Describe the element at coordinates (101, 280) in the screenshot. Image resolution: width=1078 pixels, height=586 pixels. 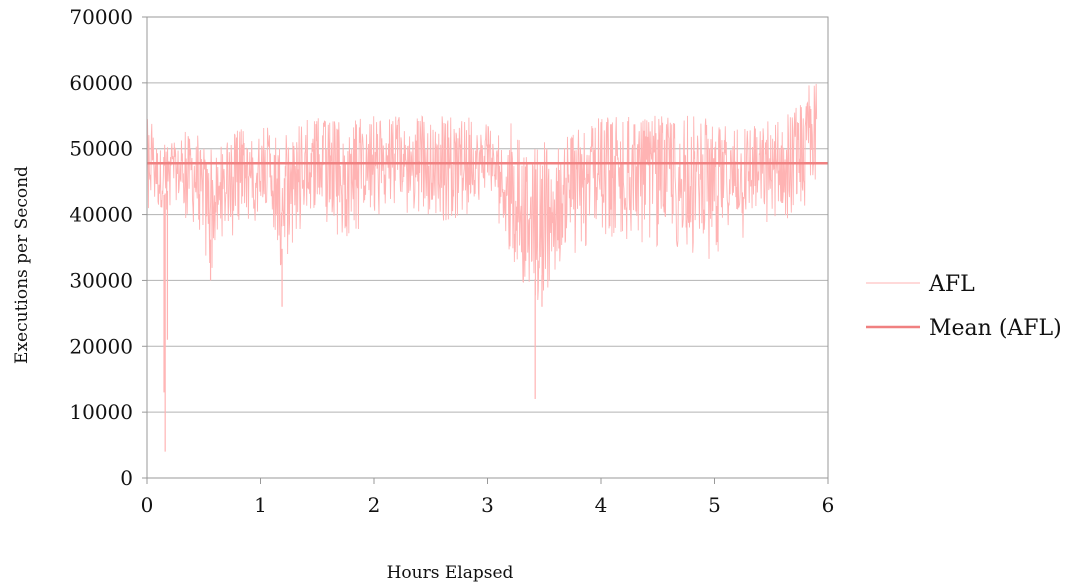
I see `y-tick-label: 30000` at that location.